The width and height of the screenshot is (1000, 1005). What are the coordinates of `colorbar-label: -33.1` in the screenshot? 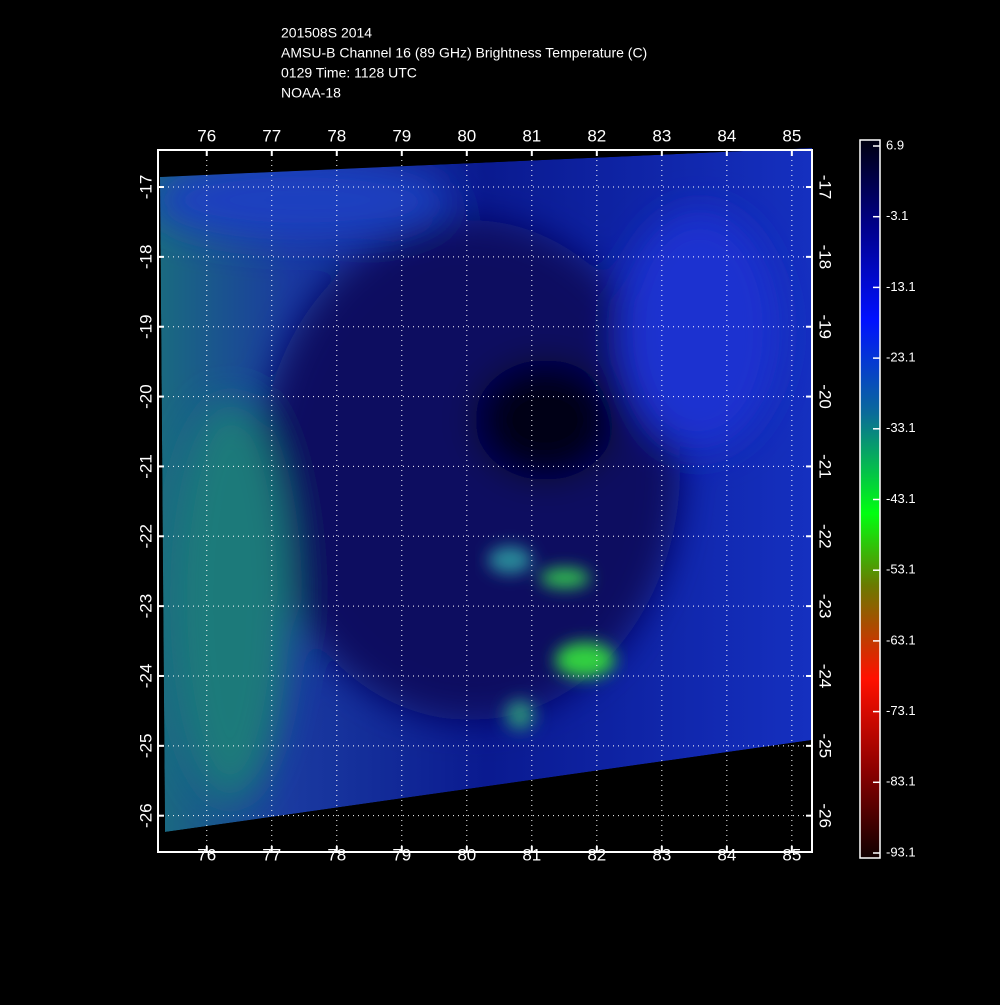 It's located at (901, 427).